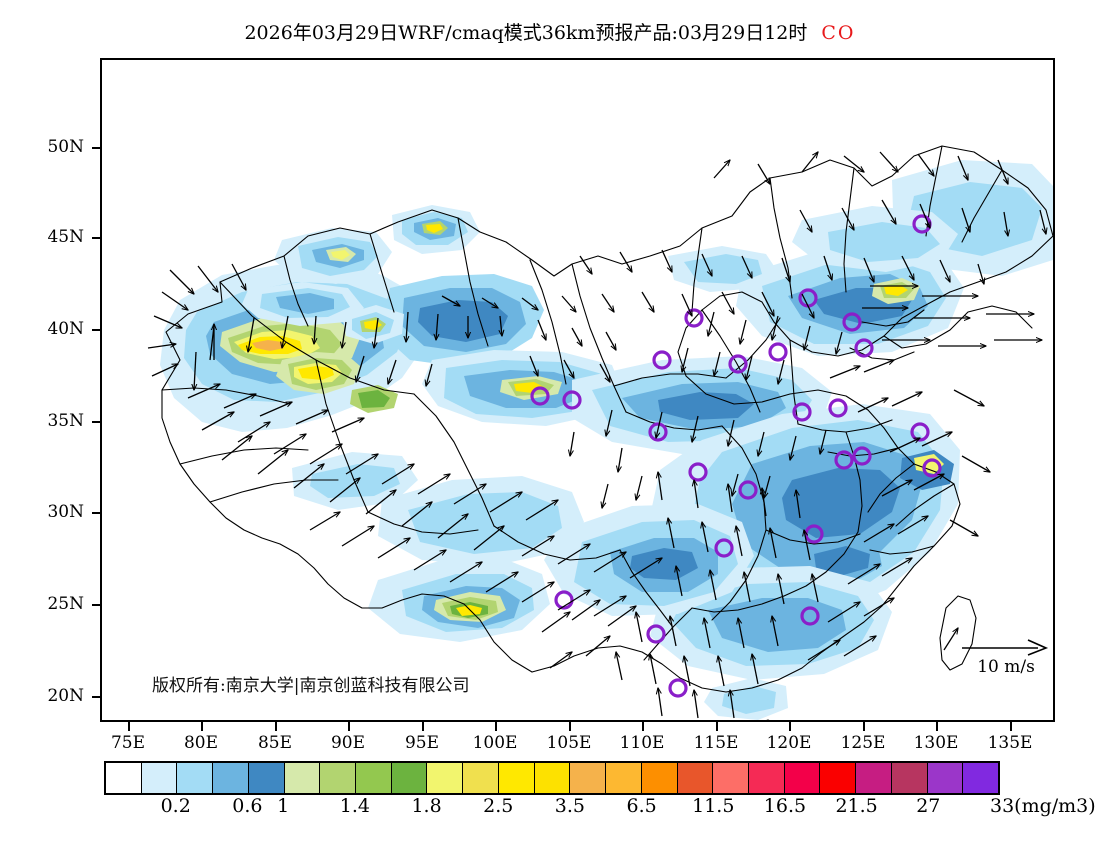 This screenshot has height=850, width=1100. I want to click on lon-label-120E: 120E, so click(789, 743).